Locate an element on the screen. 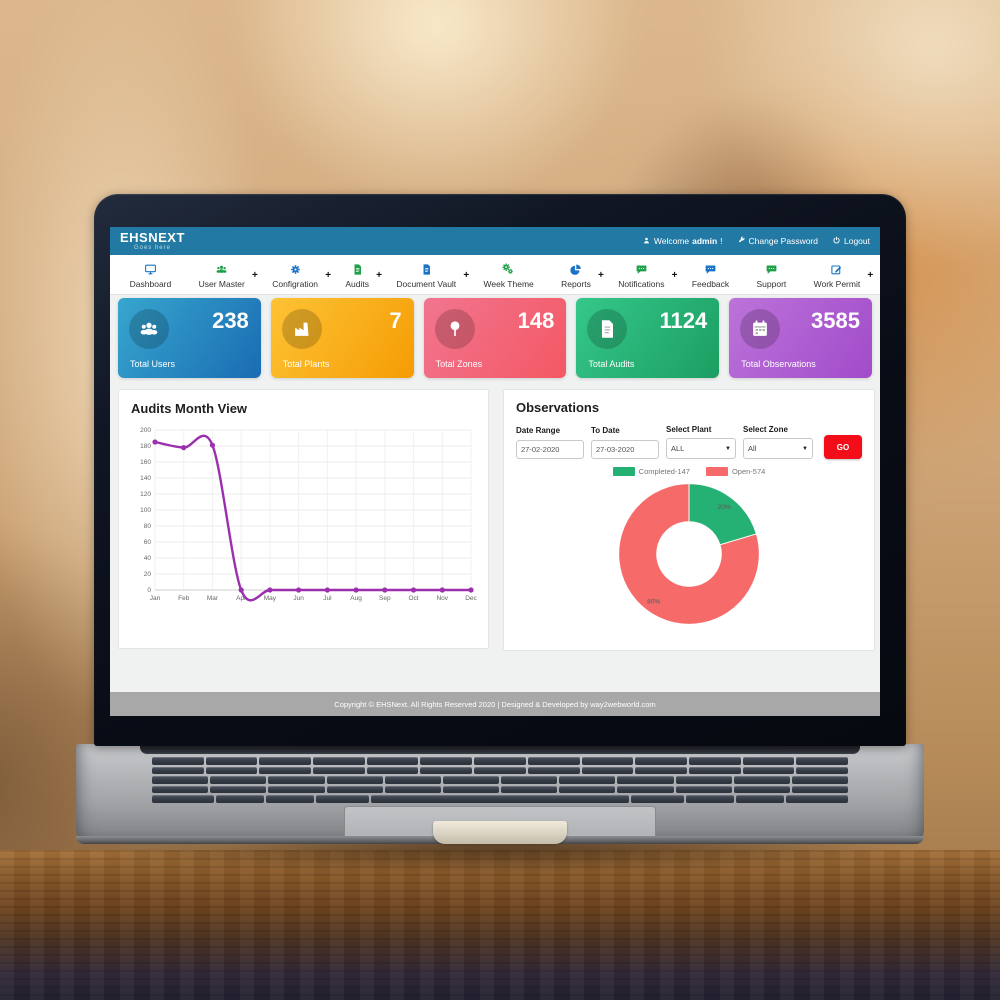  svg-text: Feb is located at coordinates (184, 598).